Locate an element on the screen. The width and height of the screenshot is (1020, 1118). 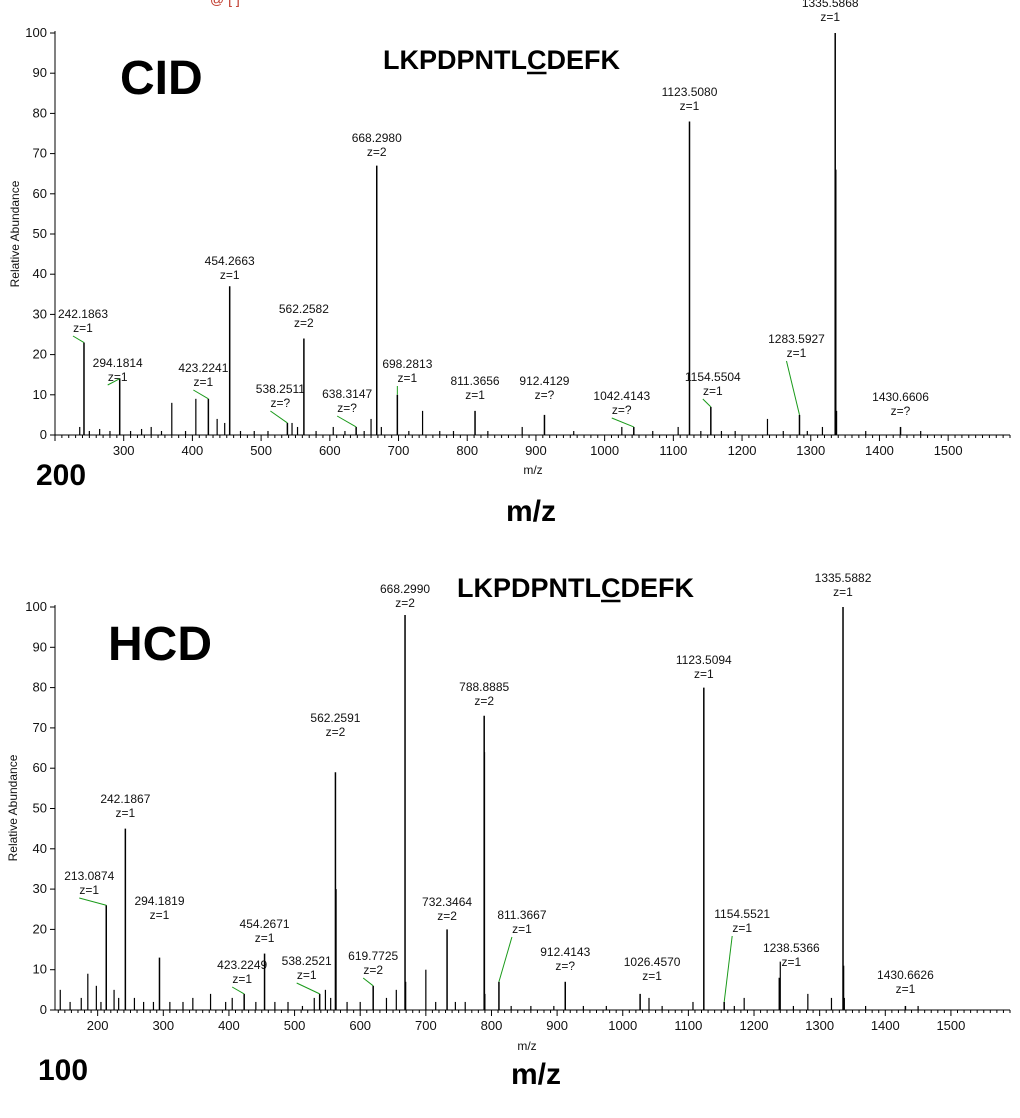
peak-mz-label: 638.3147 is located at coordinates (347, 394).